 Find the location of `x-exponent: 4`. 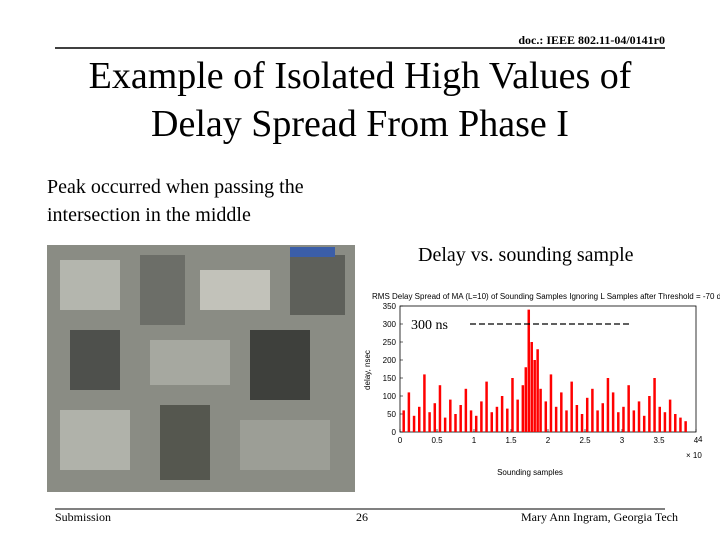

x-exponent: 4 is located at coordinates (700, 439).